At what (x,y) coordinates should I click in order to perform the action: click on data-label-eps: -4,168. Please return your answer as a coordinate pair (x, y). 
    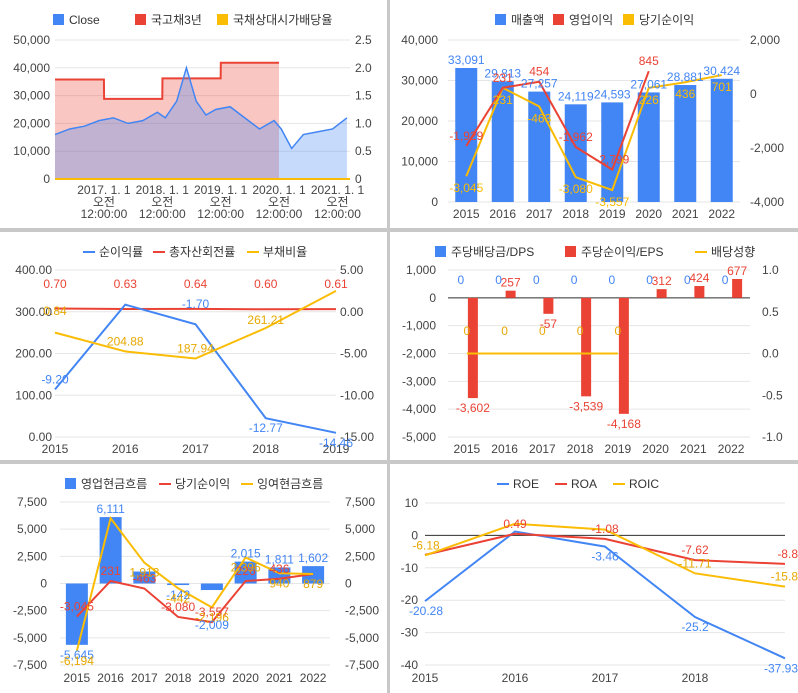
    Looking at the image, I should click on (624, 424).